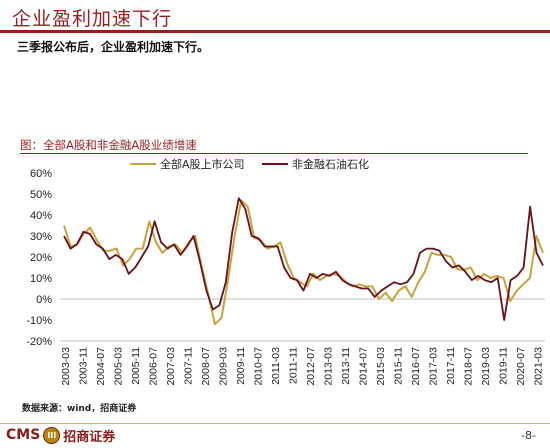  I want to click on y-tick-label: 30%, so click(41, 237).